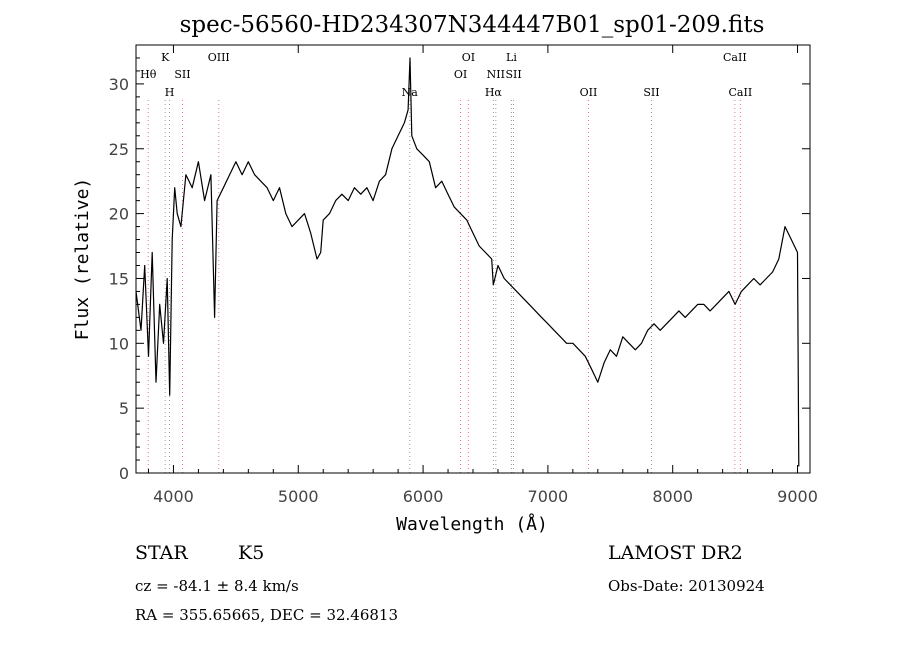  Describe the element at coordinates (672, 496) in the screenshot. I see `x-tick-label-4: 8000` at that location.